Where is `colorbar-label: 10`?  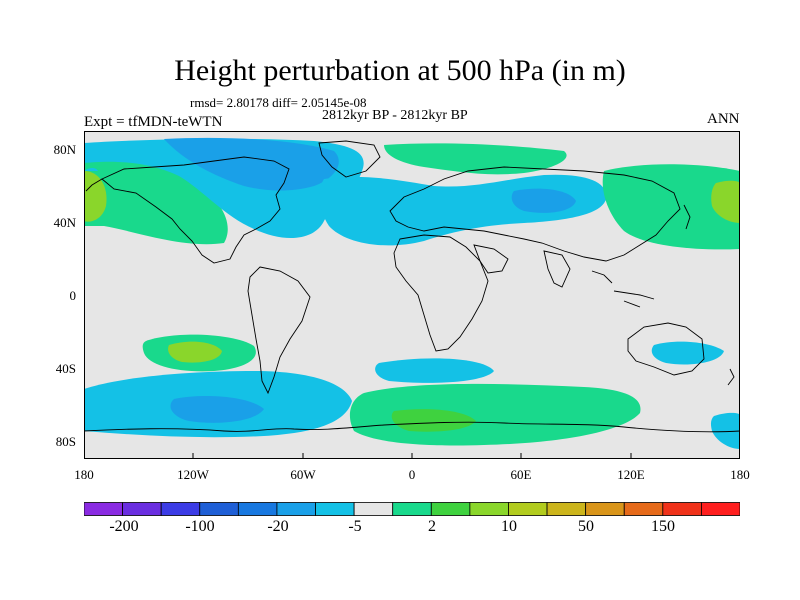
colorbar-label: 10 is located at coordinates (509, 526).